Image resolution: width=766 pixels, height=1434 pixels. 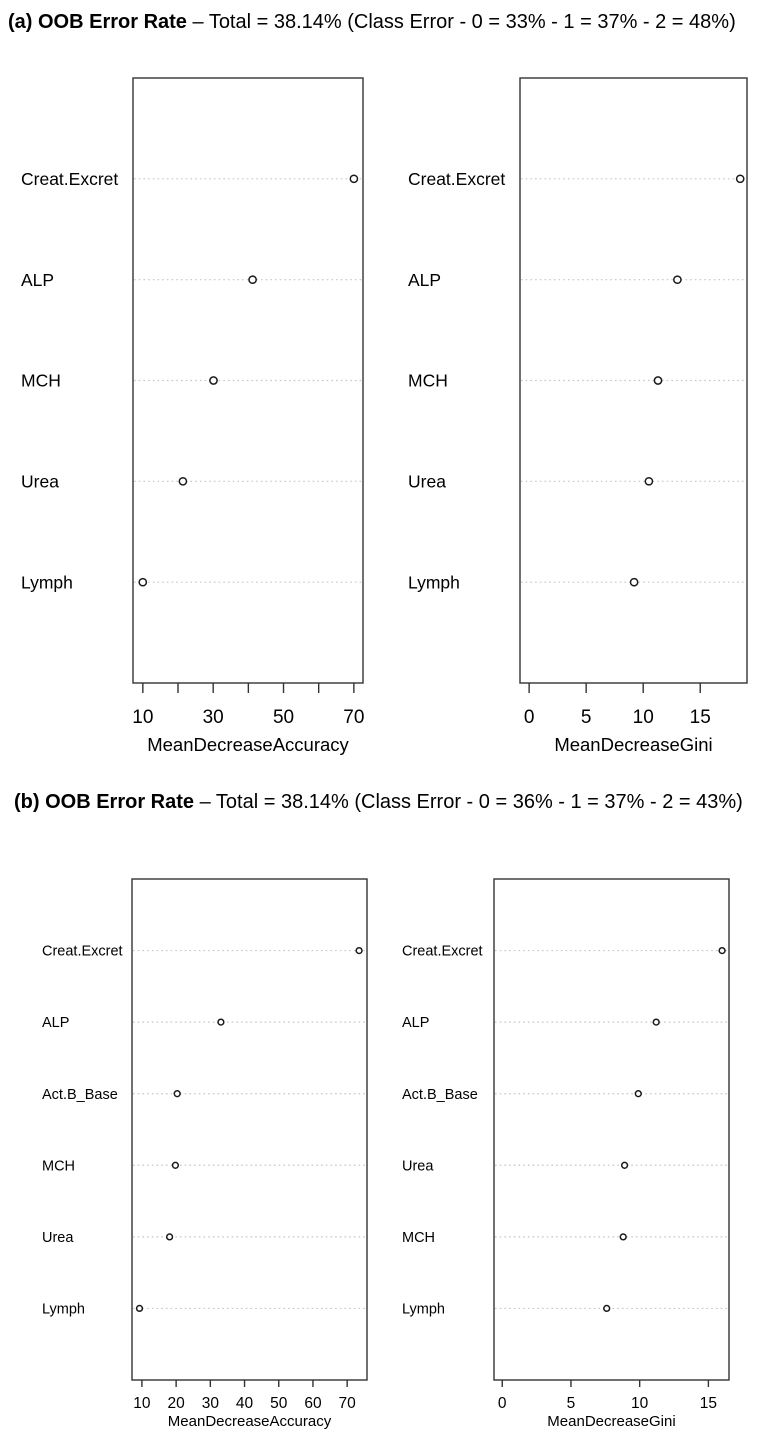 What do you see at coordinates (313, 1403) in the screenshot?
I see `x-tick-label: 60` at bounding box center [313, 1403].